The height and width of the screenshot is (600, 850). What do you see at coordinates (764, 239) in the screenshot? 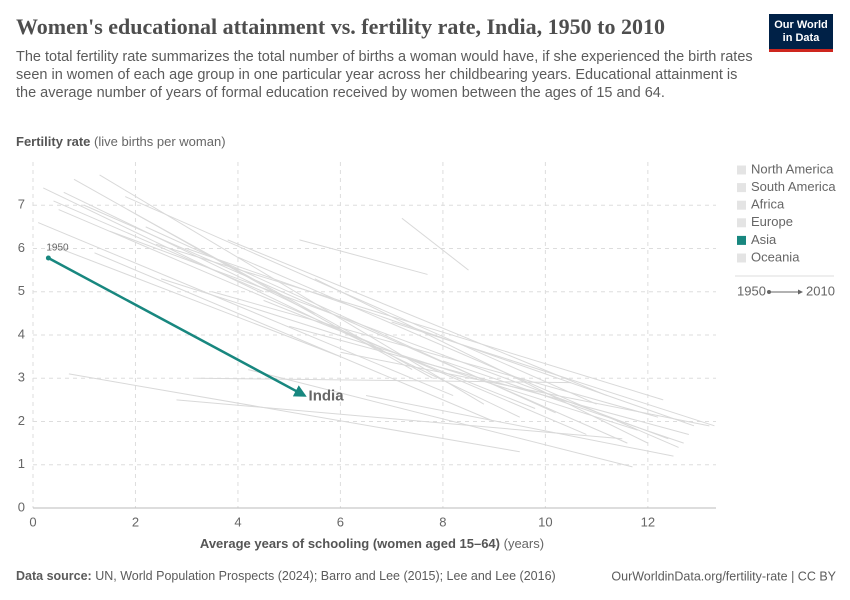
I see `legend-label: Asia` at bounding box center [764, 239].